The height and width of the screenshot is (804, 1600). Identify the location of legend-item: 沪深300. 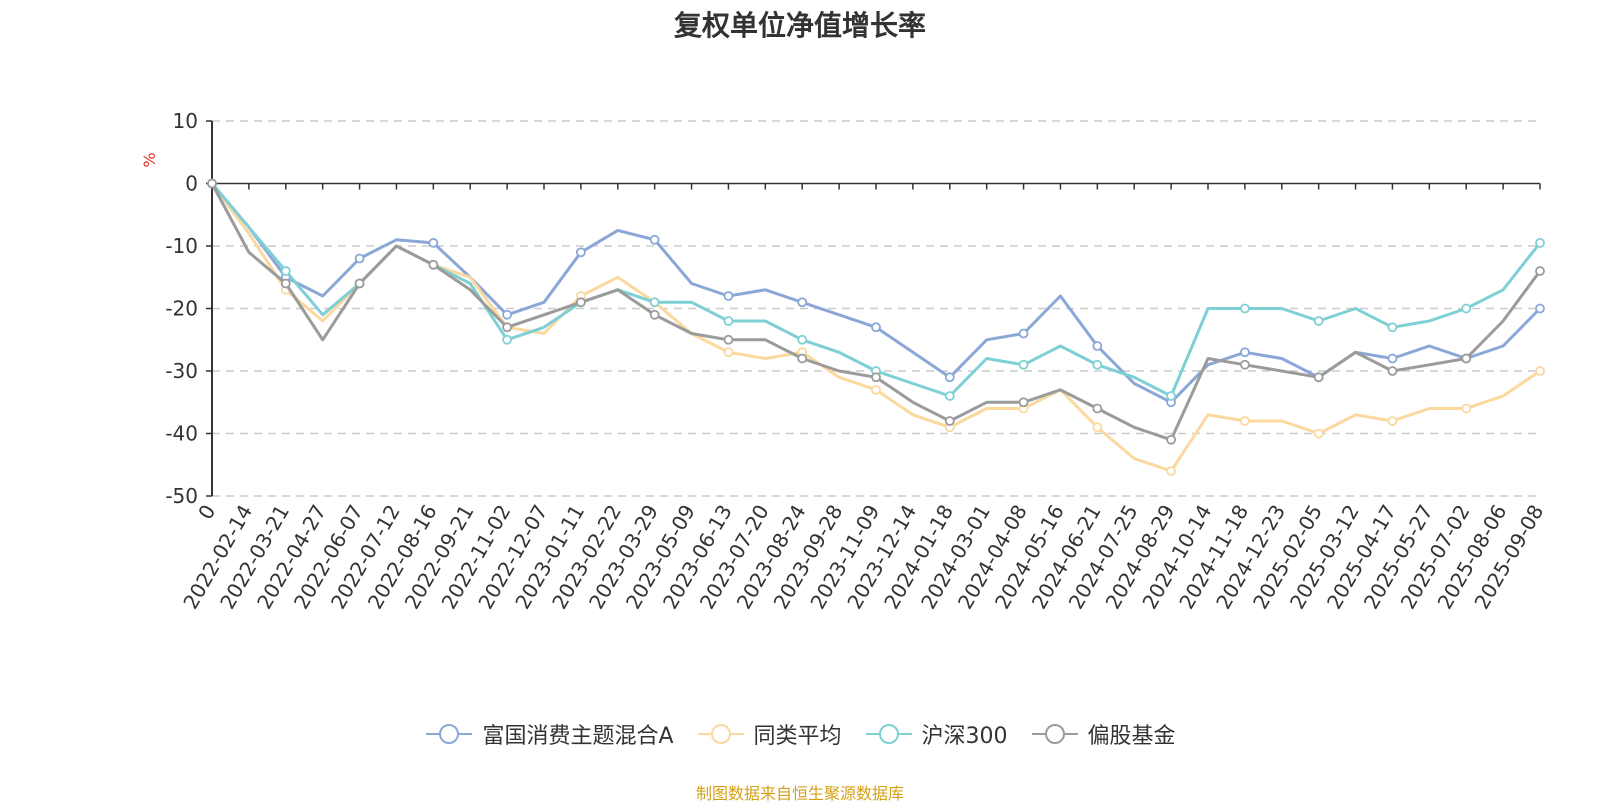
(936, 734).